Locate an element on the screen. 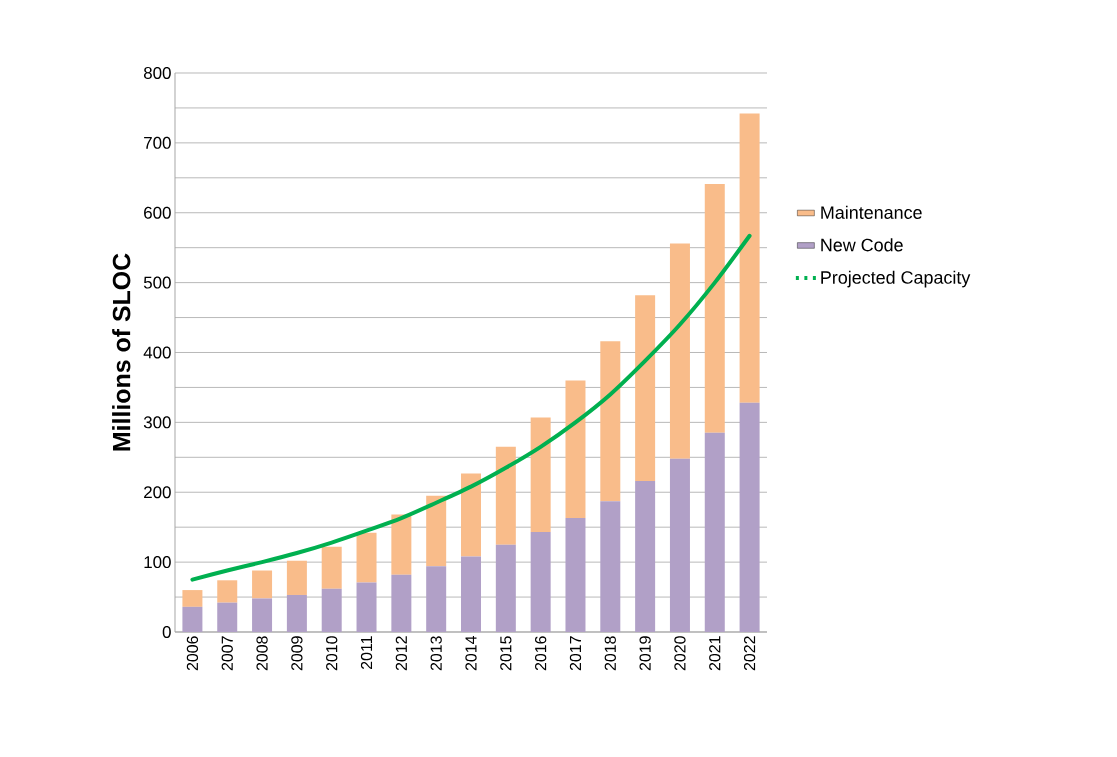 The width and height of the screenshot is (1117, 757). y-tick-label: 0 is located at coordinates (166, 632).